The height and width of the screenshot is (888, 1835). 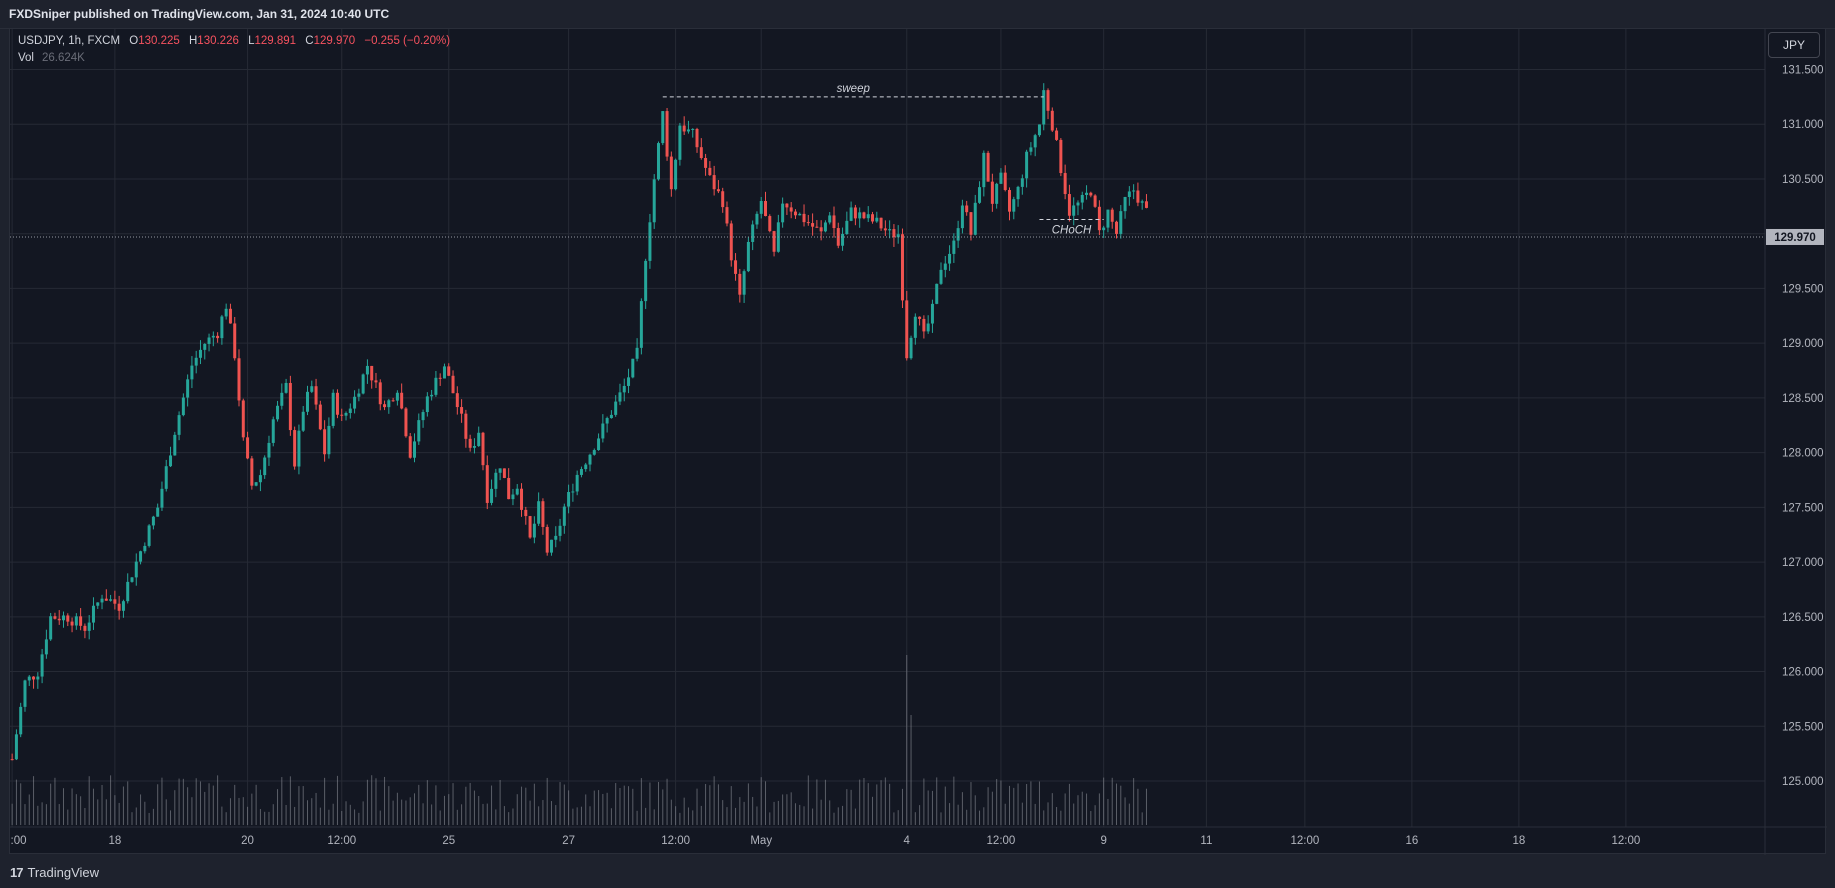 What do you see at coordinates (1803, 563) in the screenshot?
I see `y-tick-label: 127.000` at bounding box center [1803, 563].